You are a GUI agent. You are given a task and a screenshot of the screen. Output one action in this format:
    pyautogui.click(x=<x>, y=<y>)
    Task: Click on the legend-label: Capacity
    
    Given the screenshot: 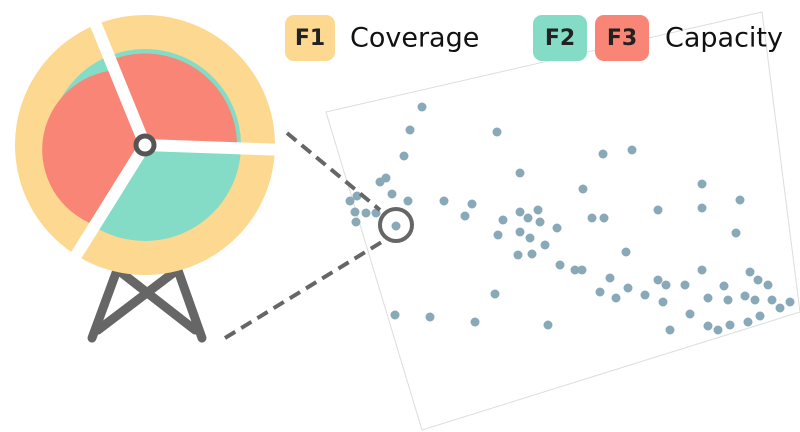 What is the action you would take?
    pyautogui.click(x=724, y=38)
    